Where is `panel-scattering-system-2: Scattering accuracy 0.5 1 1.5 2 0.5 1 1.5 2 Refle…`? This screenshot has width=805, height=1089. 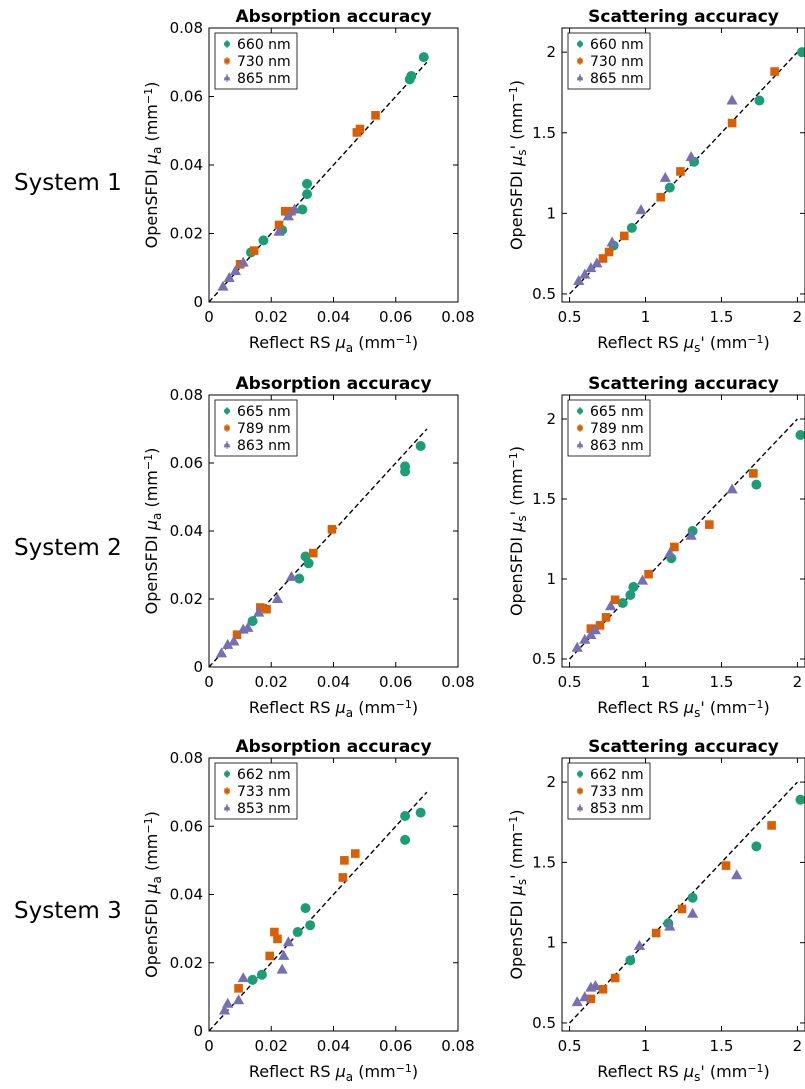 panel-scattering-system-2: Scattering accuracy 0.5 1 1.5 2 0.5 1 1.5 2 Refle… is located at coordinates (656, 547).